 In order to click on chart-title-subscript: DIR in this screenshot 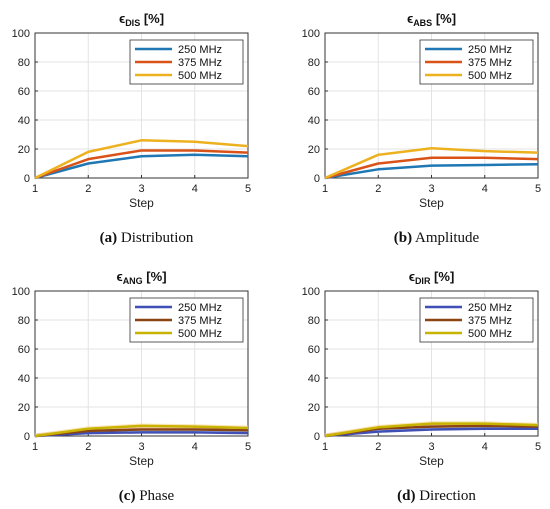, I will do `click(423, 281)`.